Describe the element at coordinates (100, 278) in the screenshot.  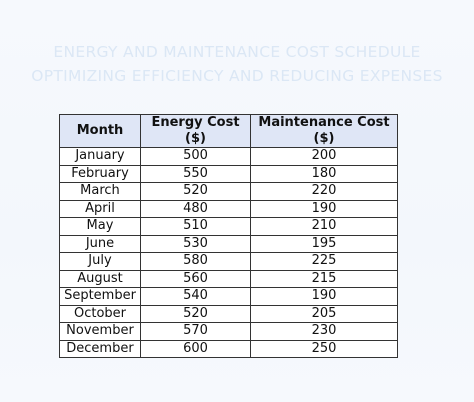
I see `month-cell: August` at that location.